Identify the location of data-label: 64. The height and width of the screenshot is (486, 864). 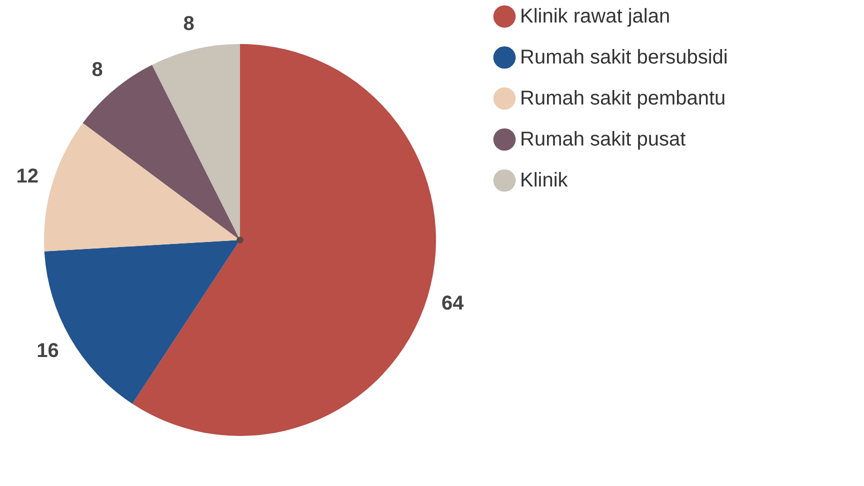
(453, 303).